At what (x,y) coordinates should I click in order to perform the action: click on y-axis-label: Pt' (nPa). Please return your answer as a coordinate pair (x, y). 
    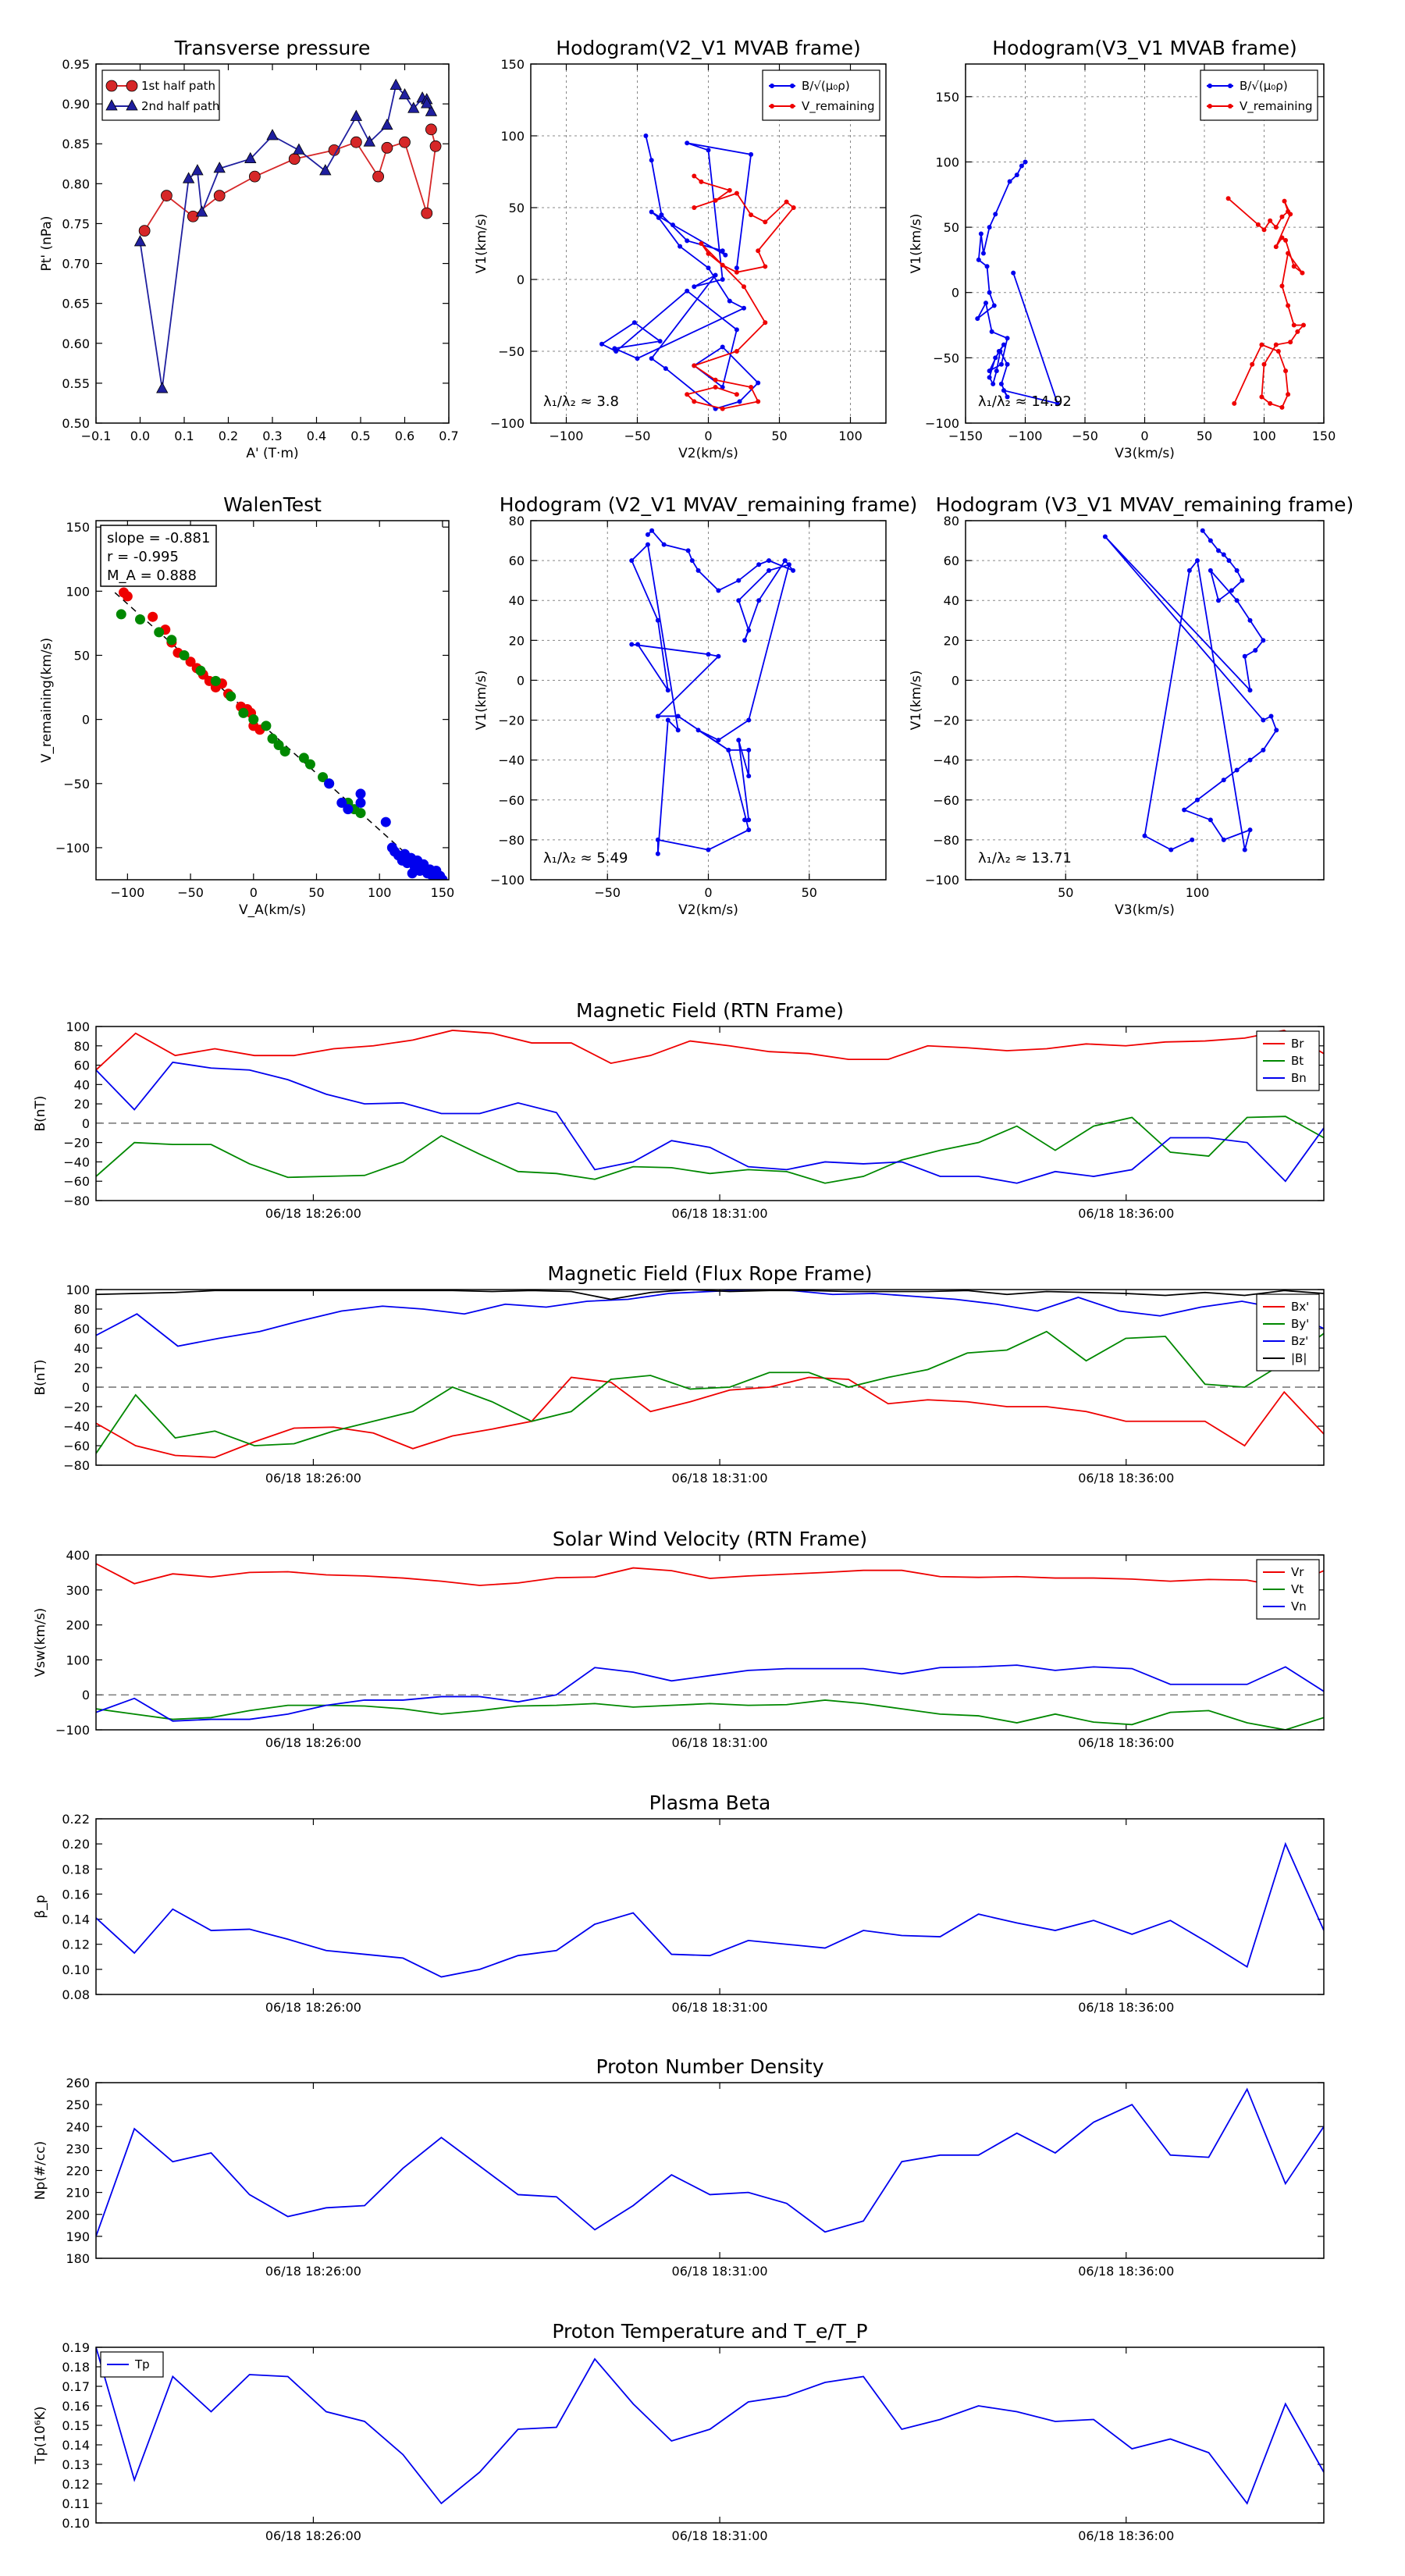
    Looking at the image, I should click on (47, 244).